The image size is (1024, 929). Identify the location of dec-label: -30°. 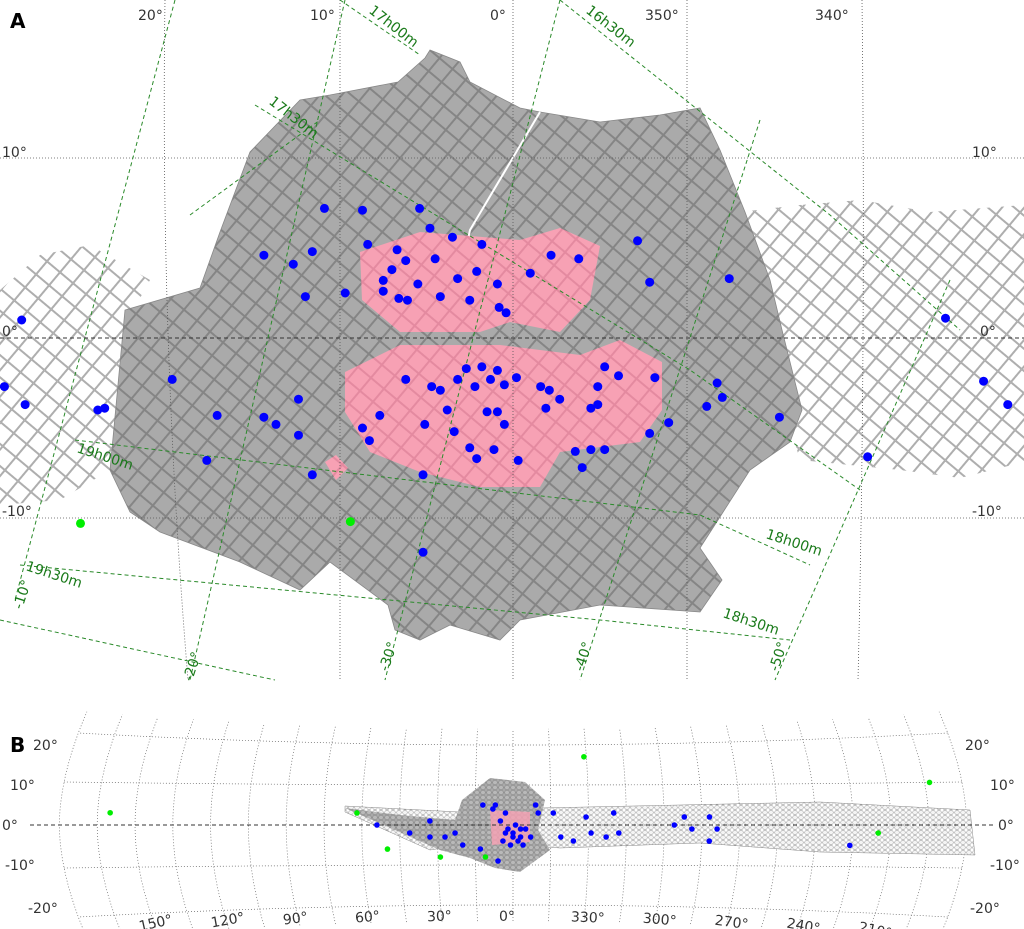
(389, 656).